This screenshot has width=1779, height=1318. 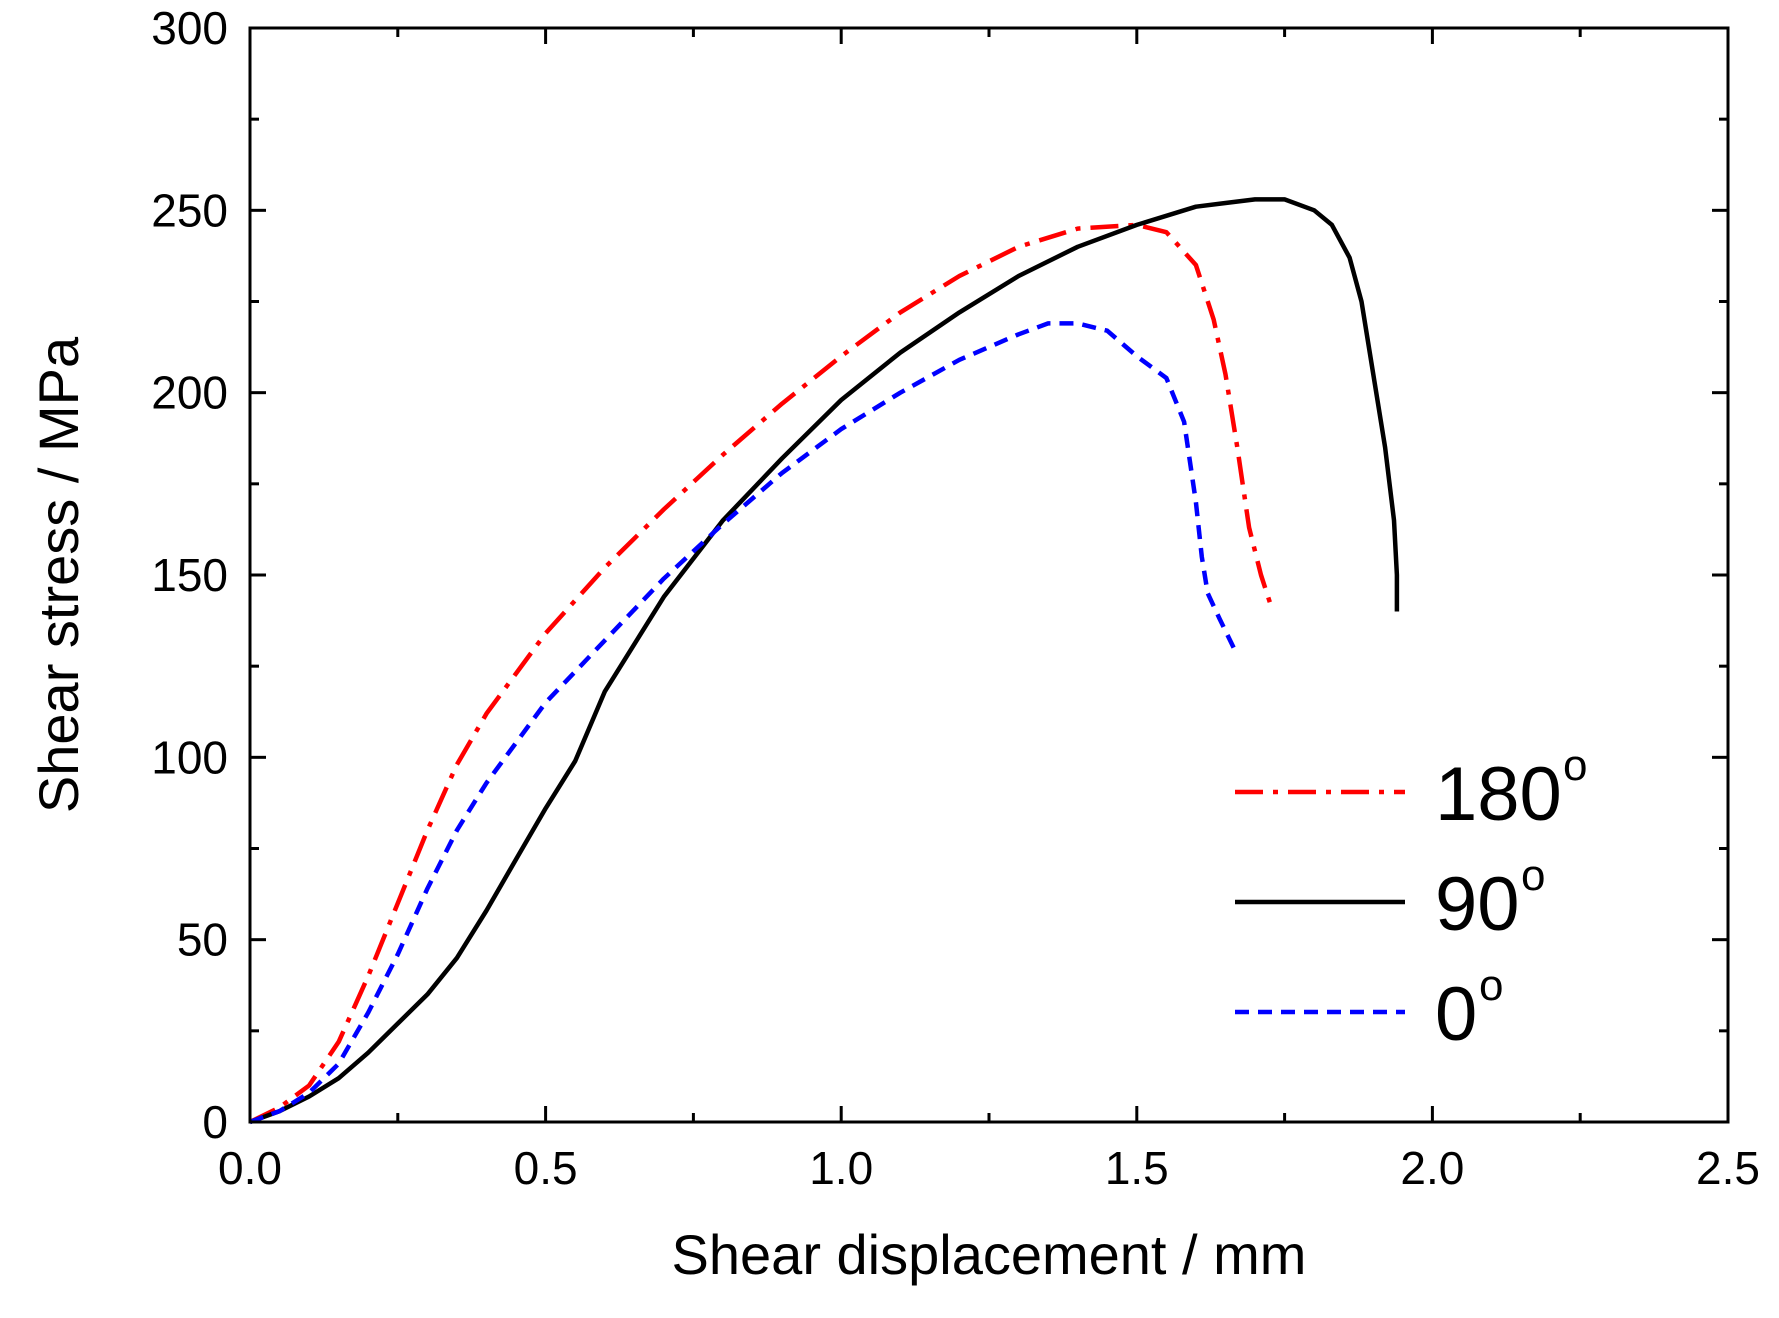 What do you see at coordinates (1491, 985) in the screenshot?
I see `legend-degree-0: o` at bounding box center [1491, 985].